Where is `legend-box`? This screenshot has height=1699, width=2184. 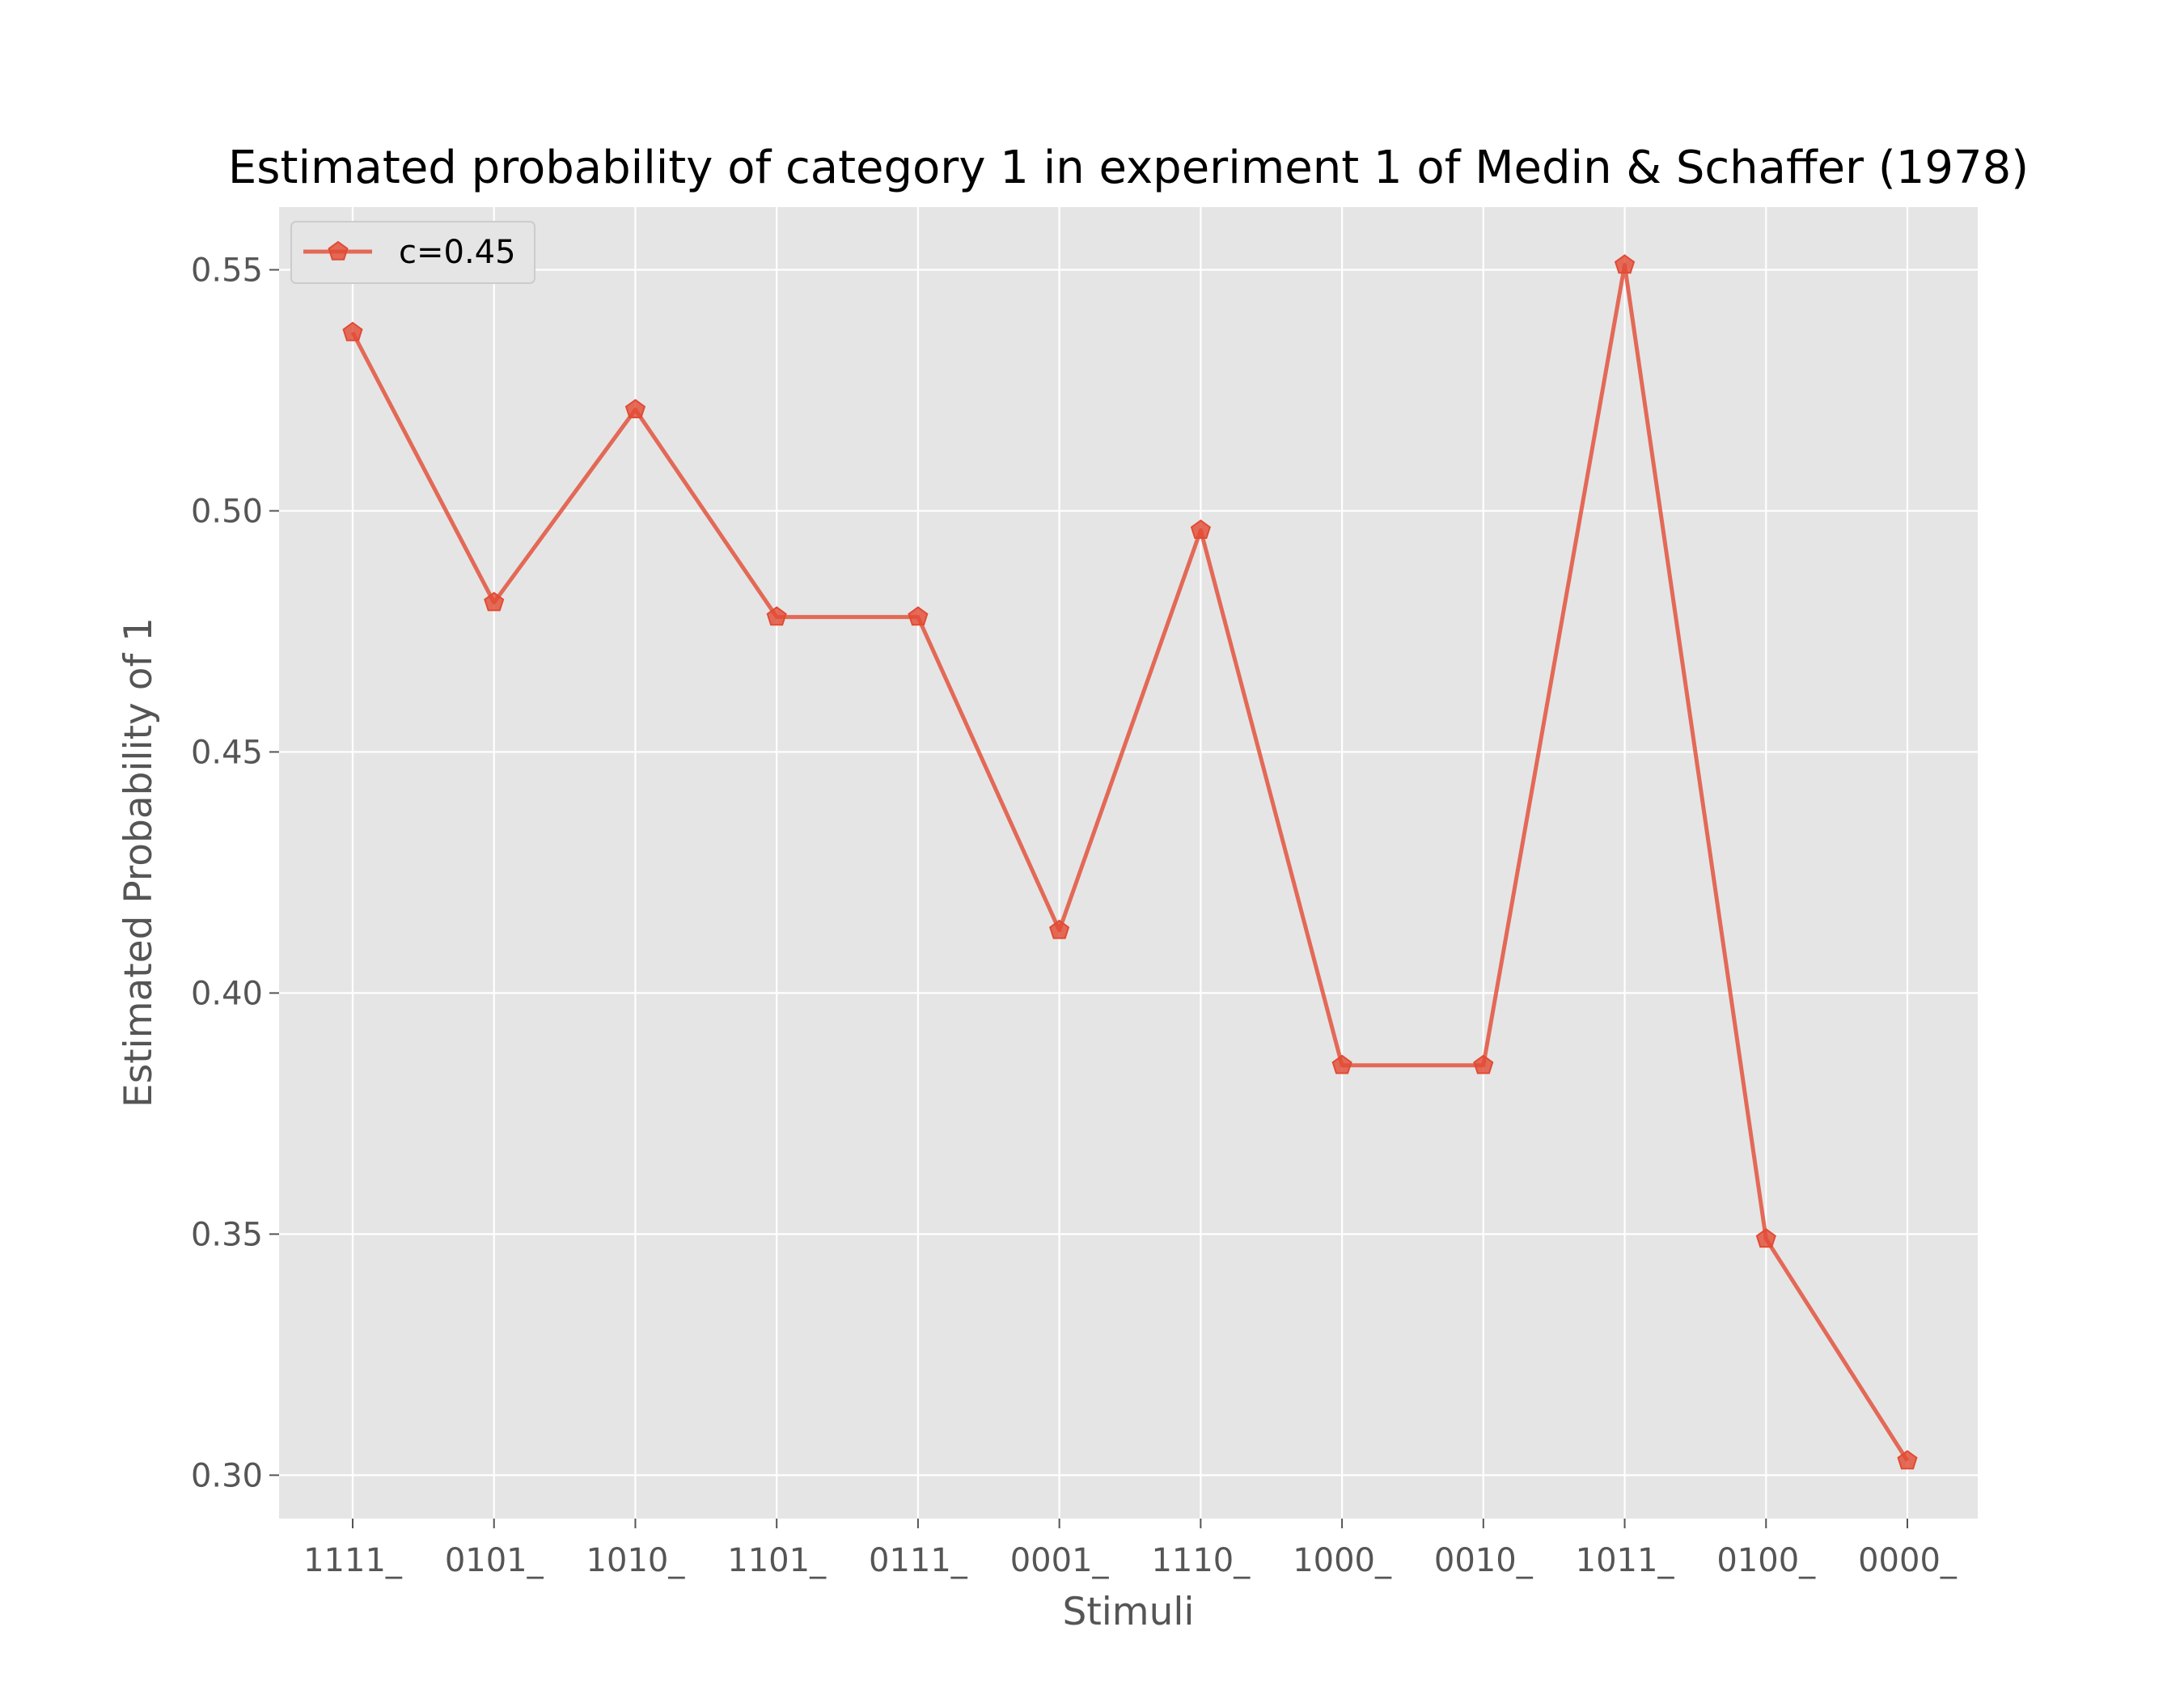 legend-box is located at coordinates (412, 252).